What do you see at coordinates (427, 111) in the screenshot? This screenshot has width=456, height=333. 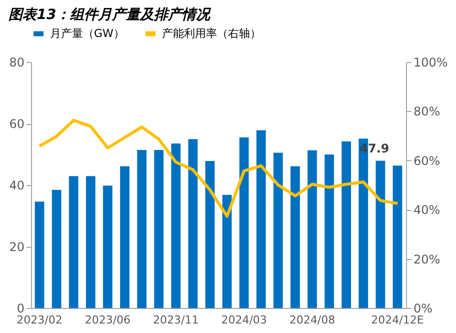 I see `y2-tick-label: 80%` at bounding box center [427, 111].